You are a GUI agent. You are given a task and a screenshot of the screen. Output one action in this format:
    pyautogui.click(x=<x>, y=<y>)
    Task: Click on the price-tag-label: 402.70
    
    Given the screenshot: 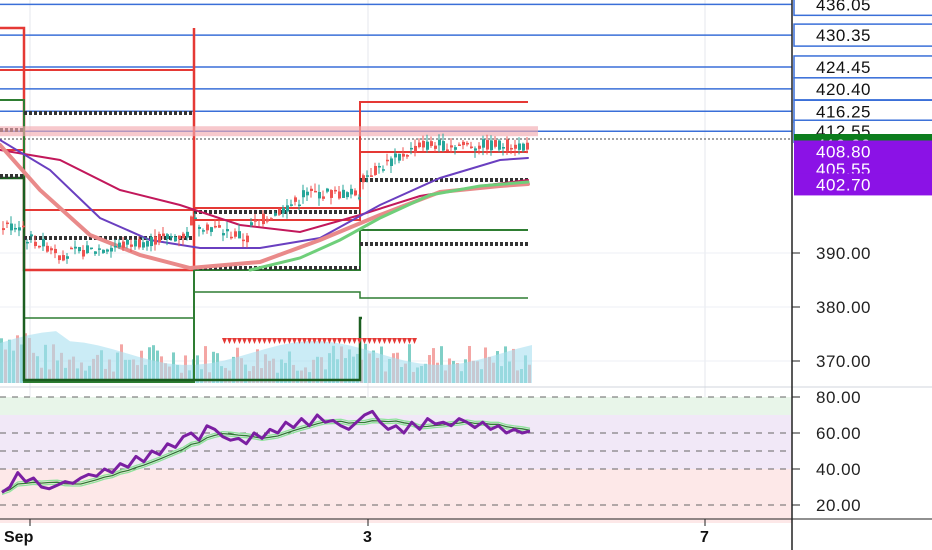 What is the action you would take?
    pyautogui.click(x=843, y=184)
    